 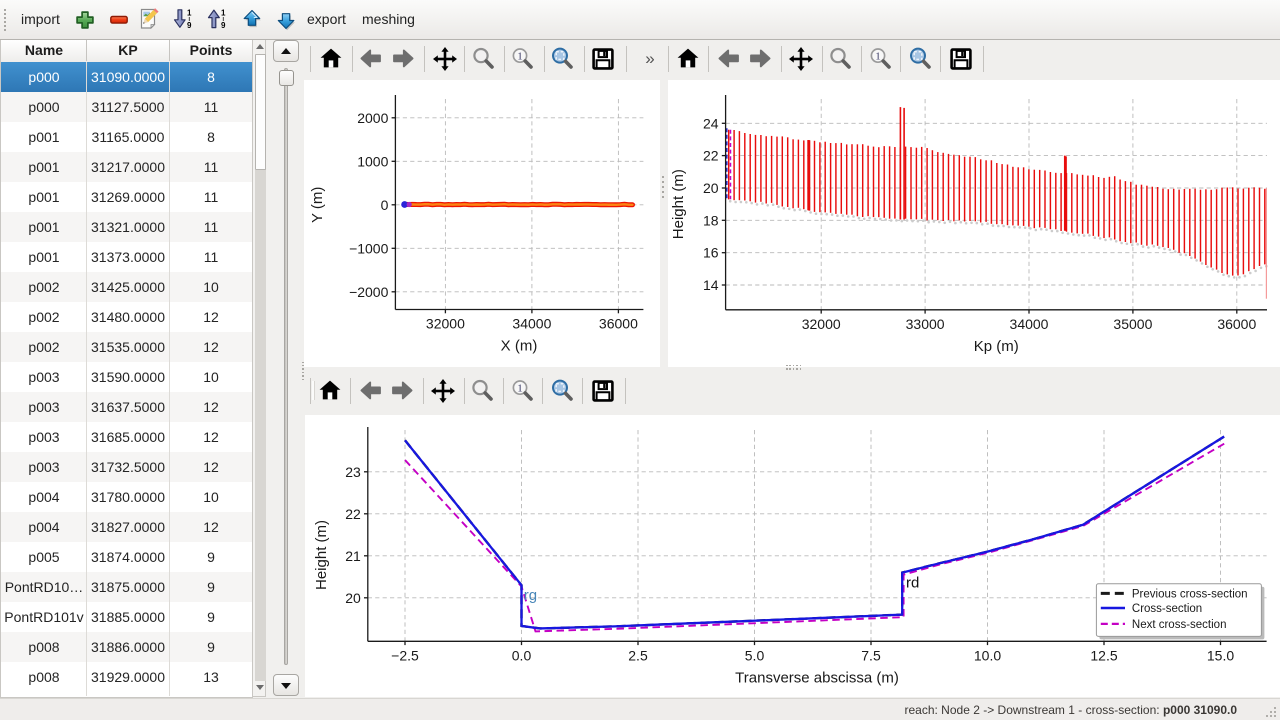 I want to click on svg-text: Cross-section, so click(x=1167, y=609).